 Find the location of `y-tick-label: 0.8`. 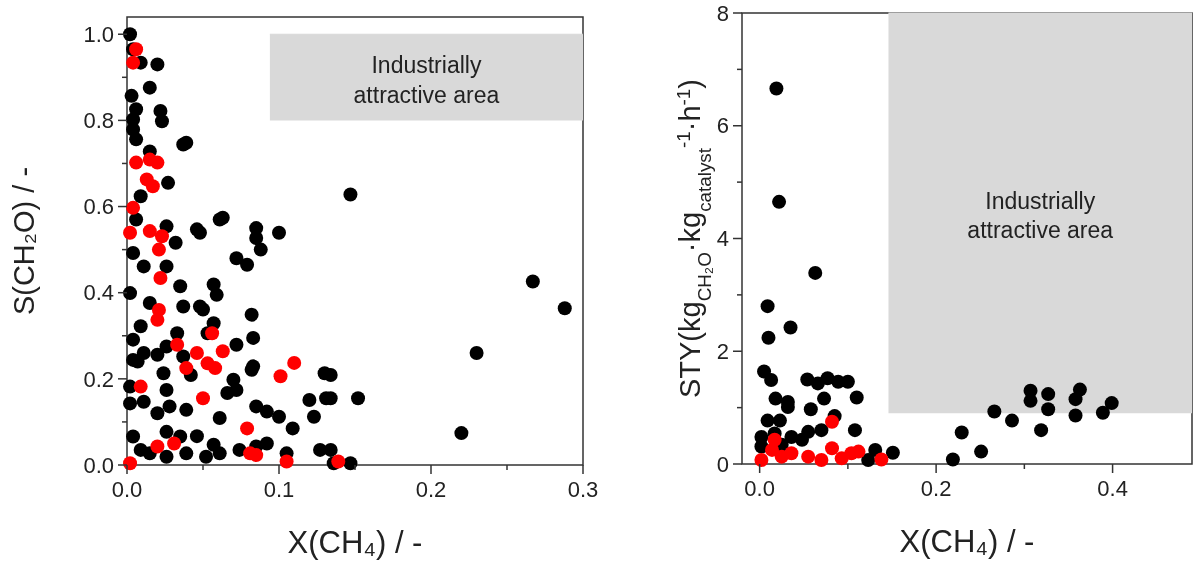

y-tick-label: 0.8 is located at coordinates (98, 121).